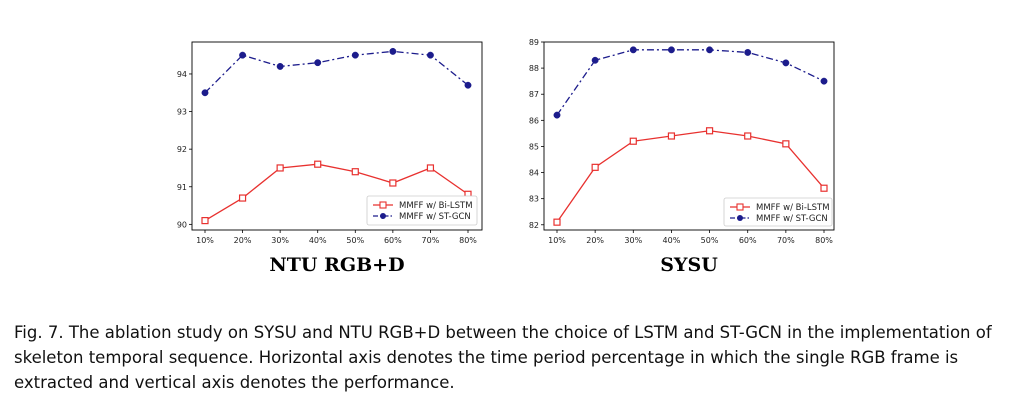 This screenshot has width=1025, height=409. I want to click on chart-title: SYSU, so click(689, 265).